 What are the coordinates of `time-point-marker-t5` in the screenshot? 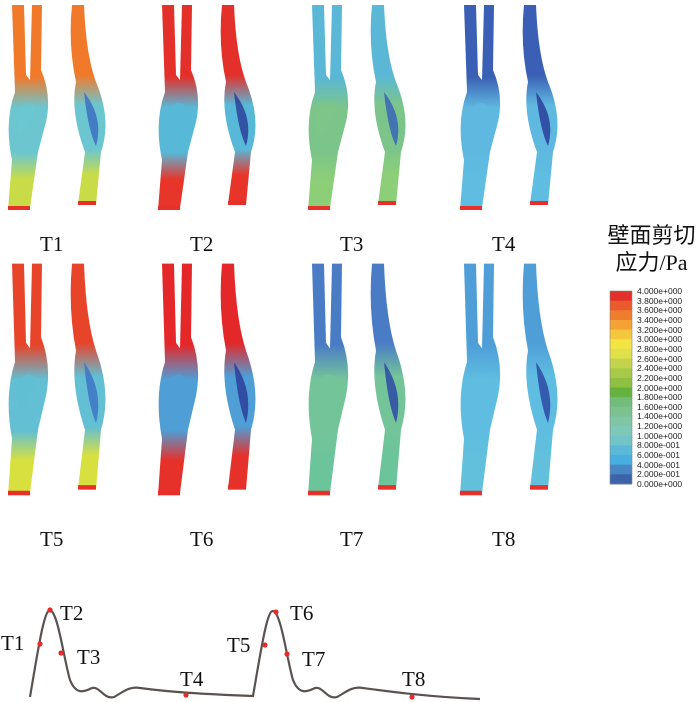 It's located at (265, 645).